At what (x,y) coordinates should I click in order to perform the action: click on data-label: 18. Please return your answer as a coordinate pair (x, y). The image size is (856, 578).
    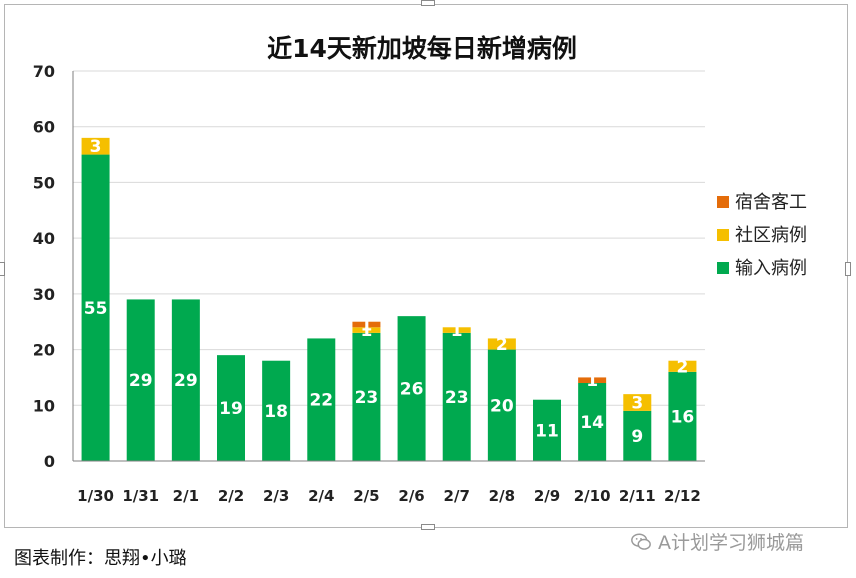
    Looking at the image, I should click on (276, 412).